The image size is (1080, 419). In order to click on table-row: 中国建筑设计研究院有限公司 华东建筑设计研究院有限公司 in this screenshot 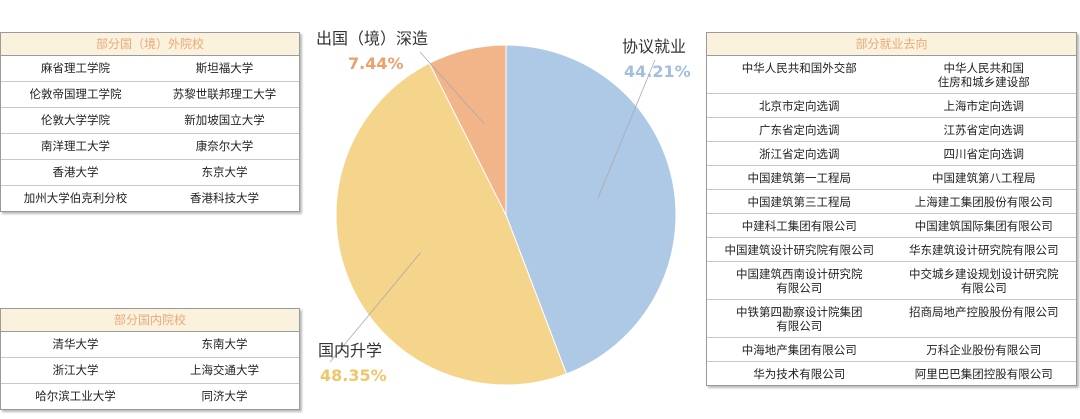, I will do `click(891, 250)`.